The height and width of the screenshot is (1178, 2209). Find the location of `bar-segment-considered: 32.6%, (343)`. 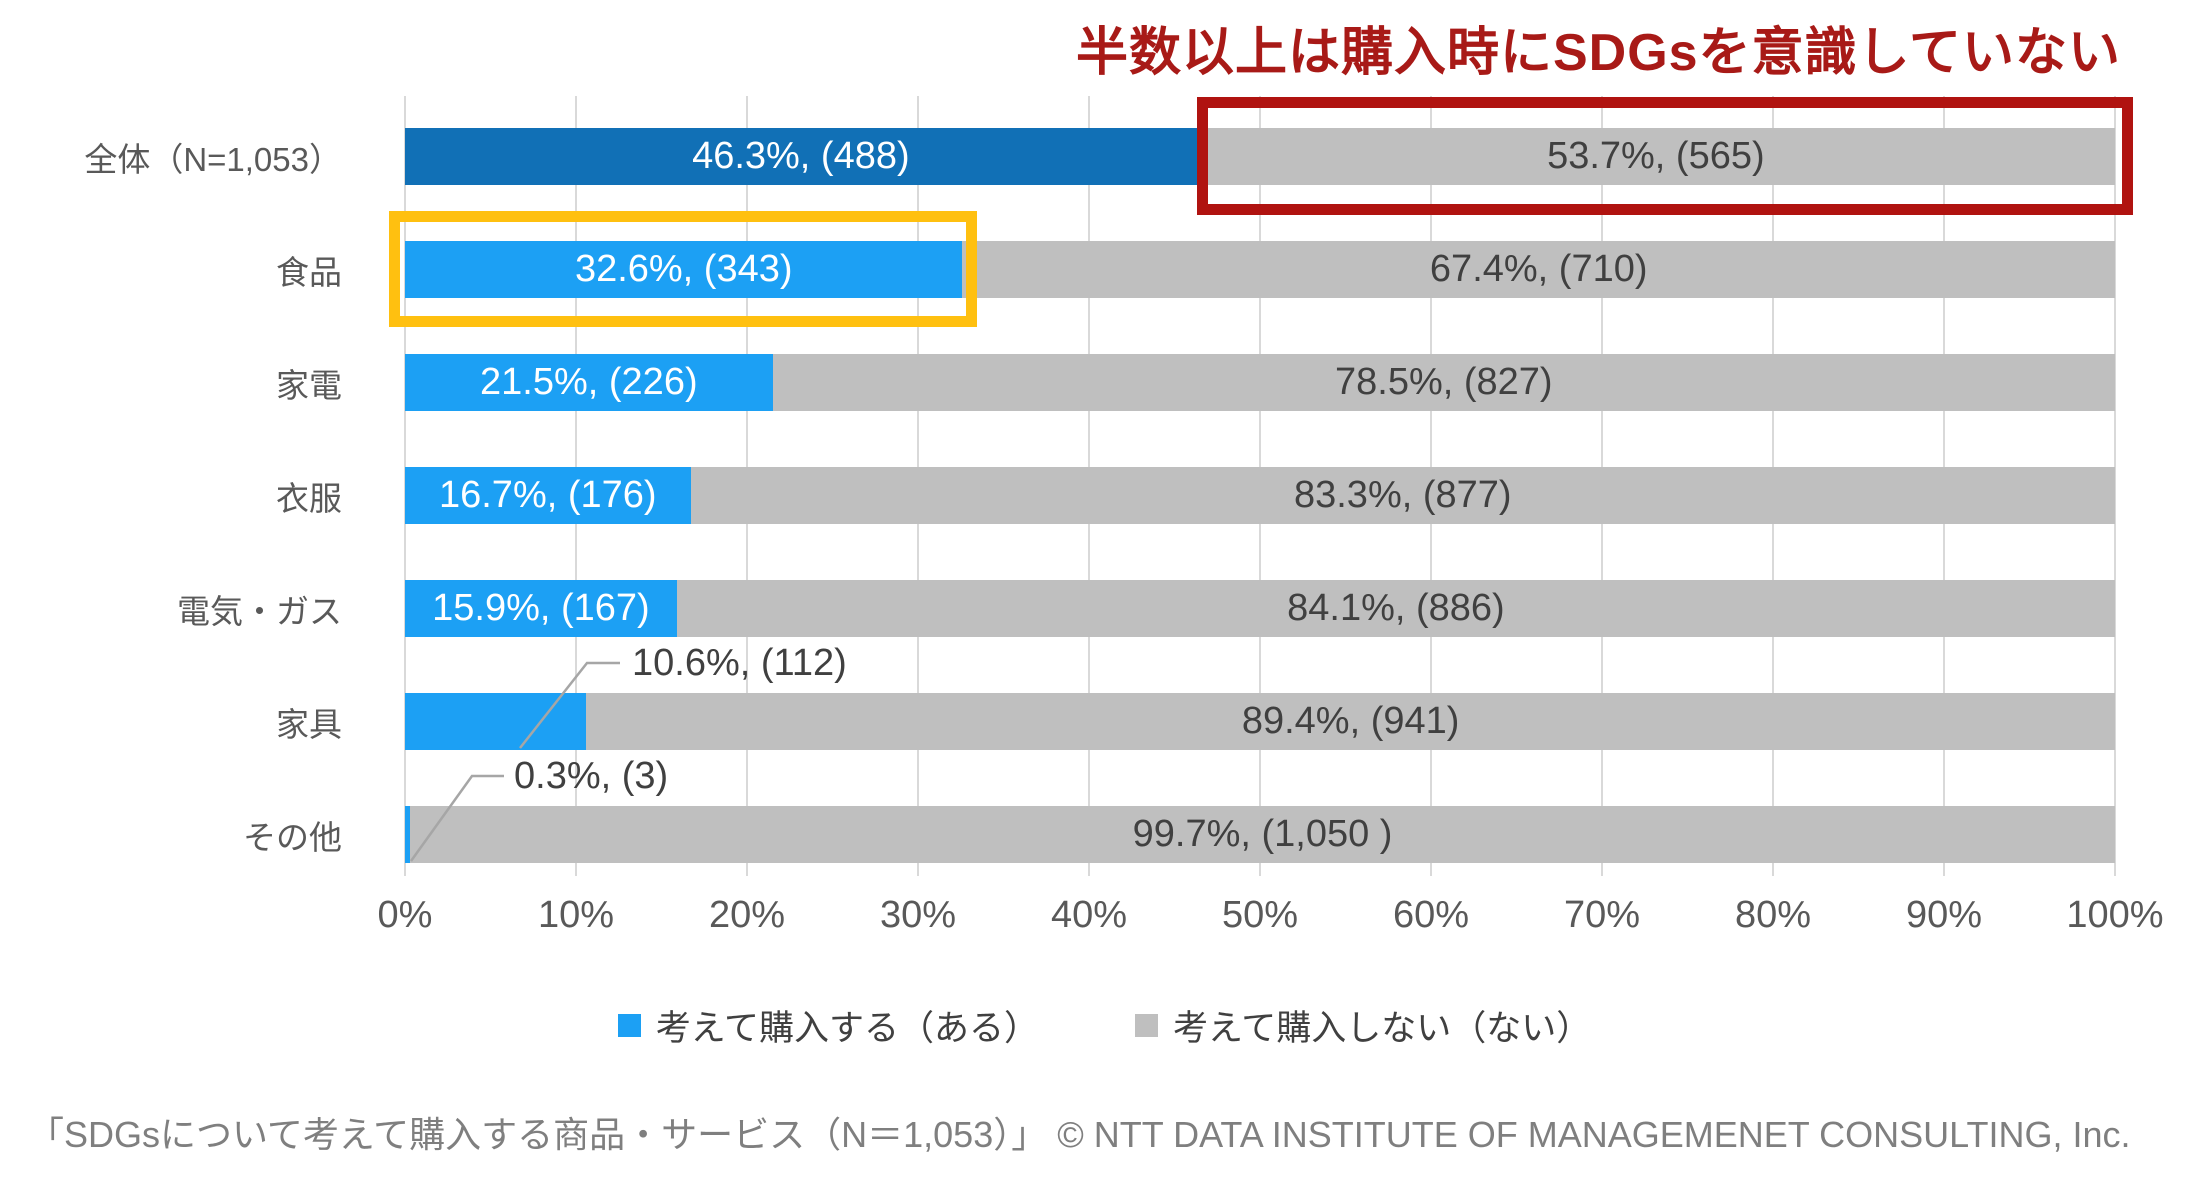

bar-segment-considered: 32.6%, (343) is located at coordinates (684, 269).